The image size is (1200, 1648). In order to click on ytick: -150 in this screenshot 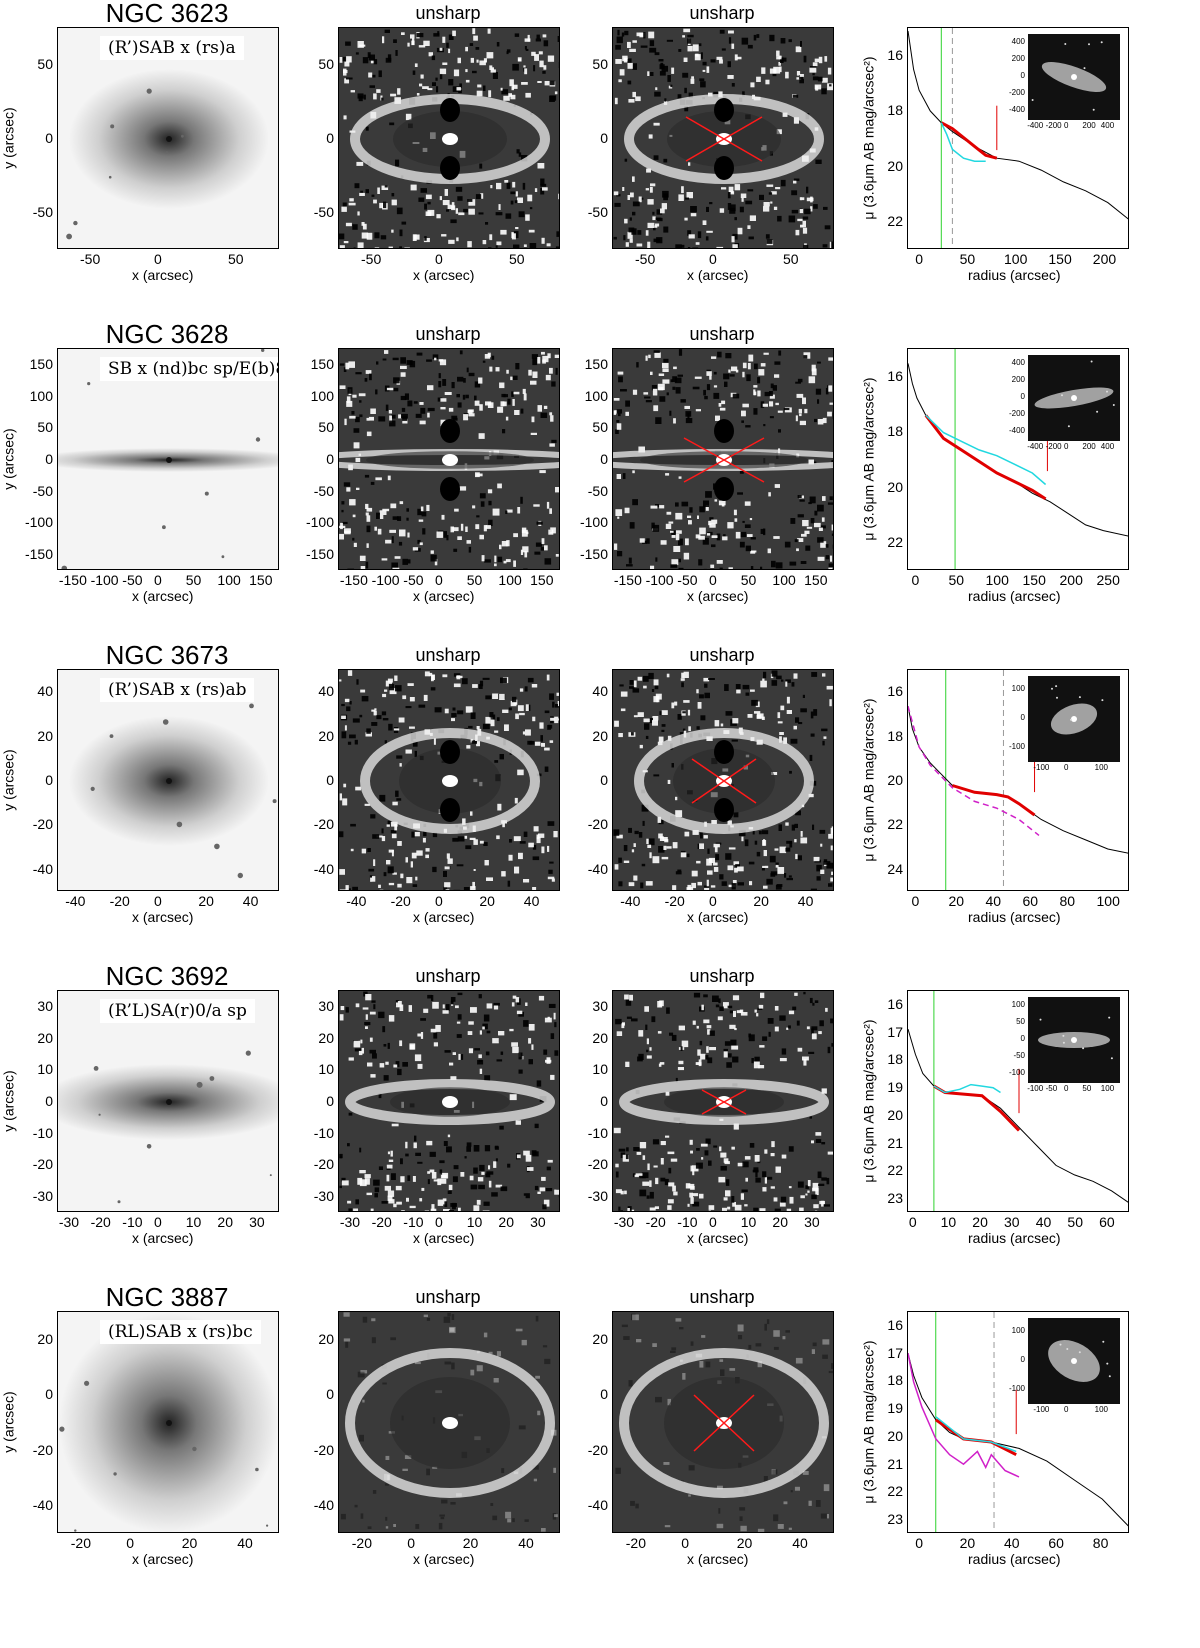, I will do `click(319, 554)`.